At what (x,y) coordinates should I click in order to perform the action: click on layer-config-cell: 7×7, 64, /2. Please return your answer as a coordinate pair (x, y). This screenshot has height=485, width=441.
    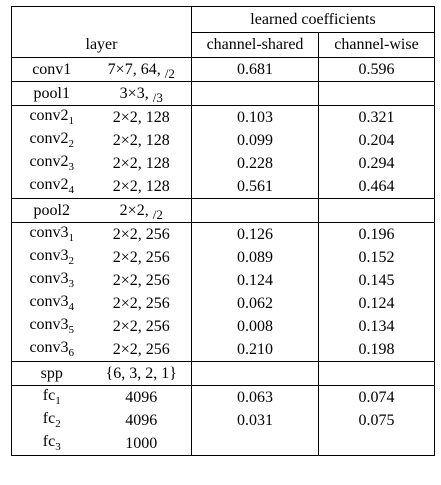
    Looking at the image, I should click on (141, 69).